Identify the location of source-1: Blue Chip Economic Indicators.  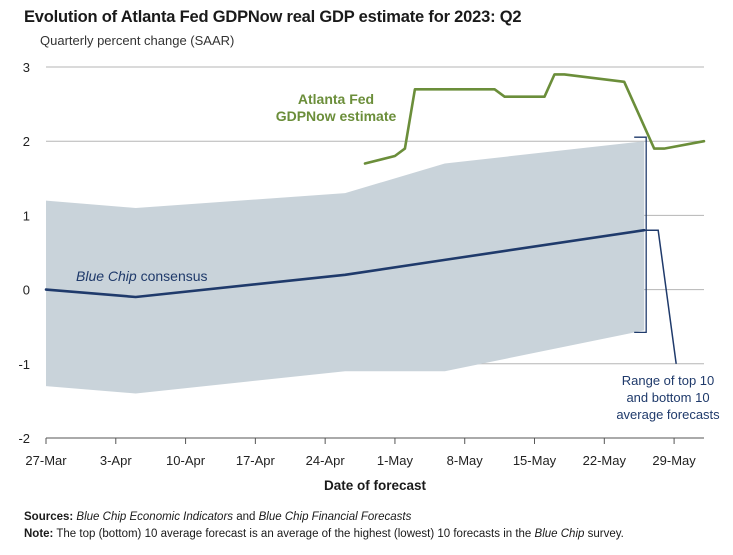
(155, 517).